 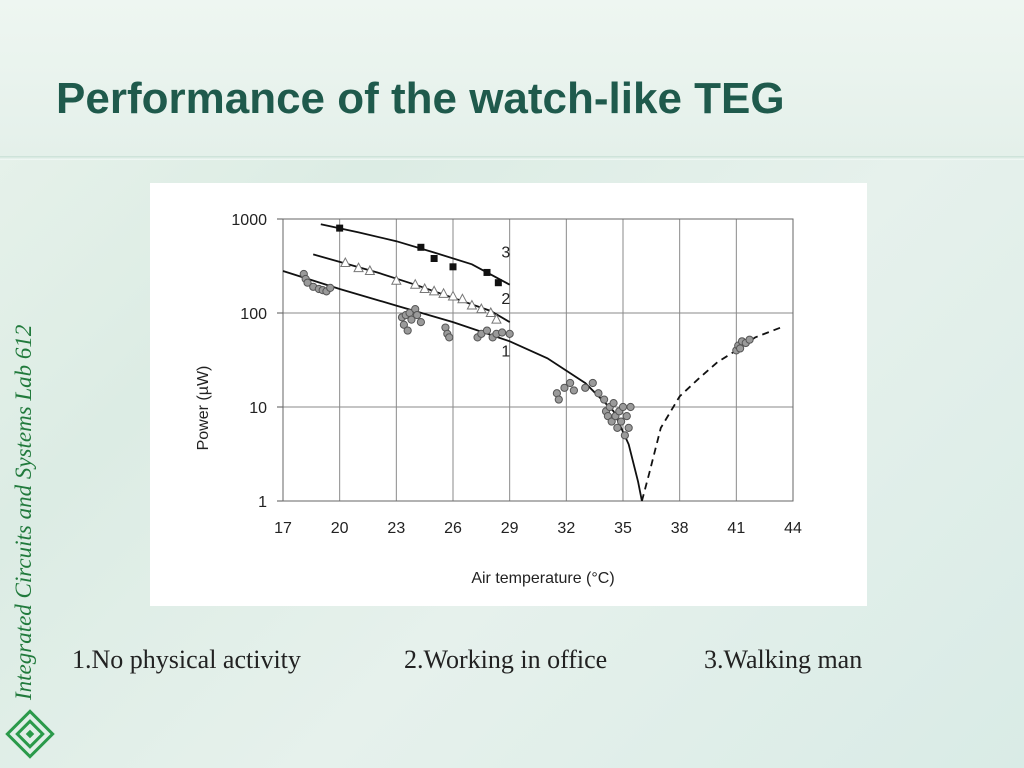 I want to click on y-axis-label: Power (µW), so click(x=203, y=408).